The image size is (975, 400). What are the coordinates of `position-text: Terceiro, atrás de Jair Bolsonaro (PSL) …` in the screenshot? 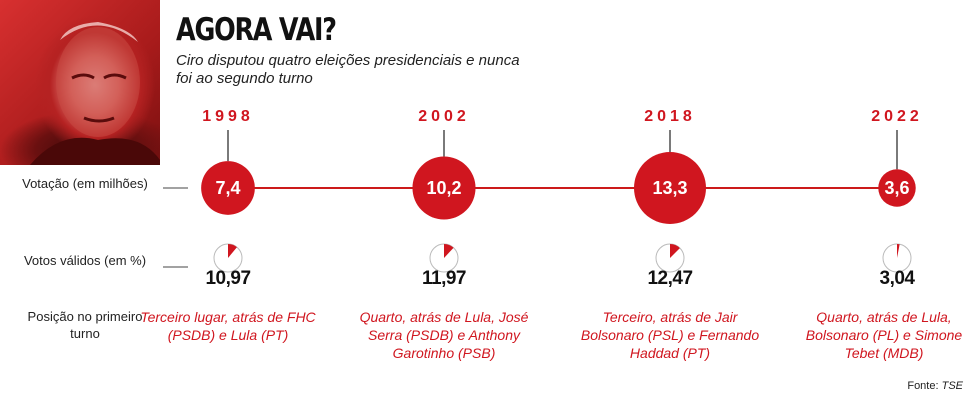 It's located at (670, 335).